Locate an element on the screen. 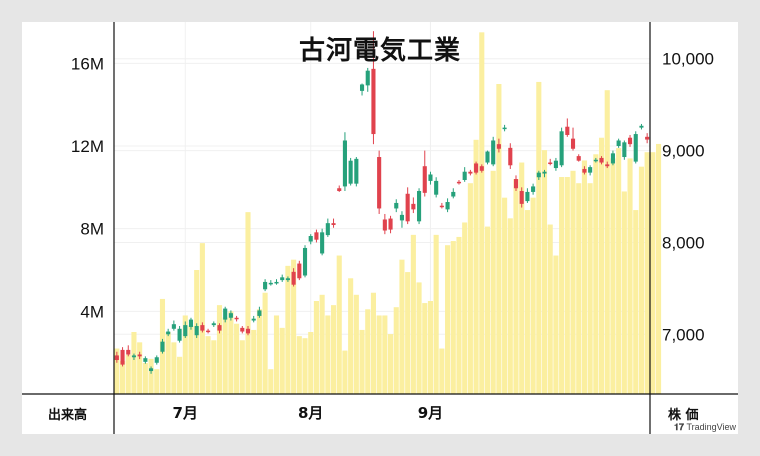  price-tick-label: 8,000 is located at coordinates (683, 242).